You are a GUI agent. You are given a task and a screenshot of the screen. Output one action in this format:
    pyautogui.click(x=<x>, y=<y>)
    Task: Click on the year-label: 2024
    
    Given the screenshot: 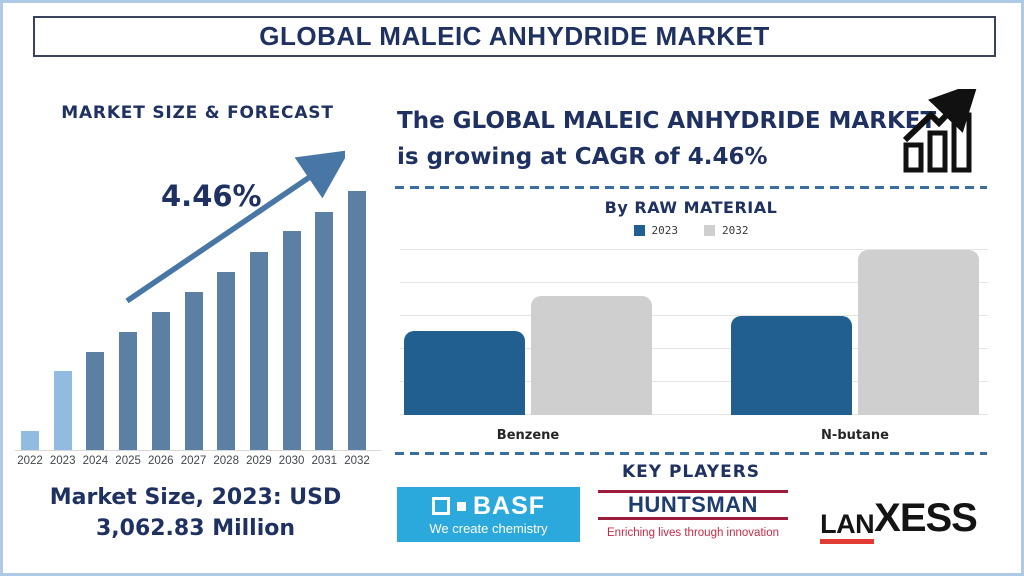 What is the action you would take?
    pyautogui.click(x=95, y=461)
    